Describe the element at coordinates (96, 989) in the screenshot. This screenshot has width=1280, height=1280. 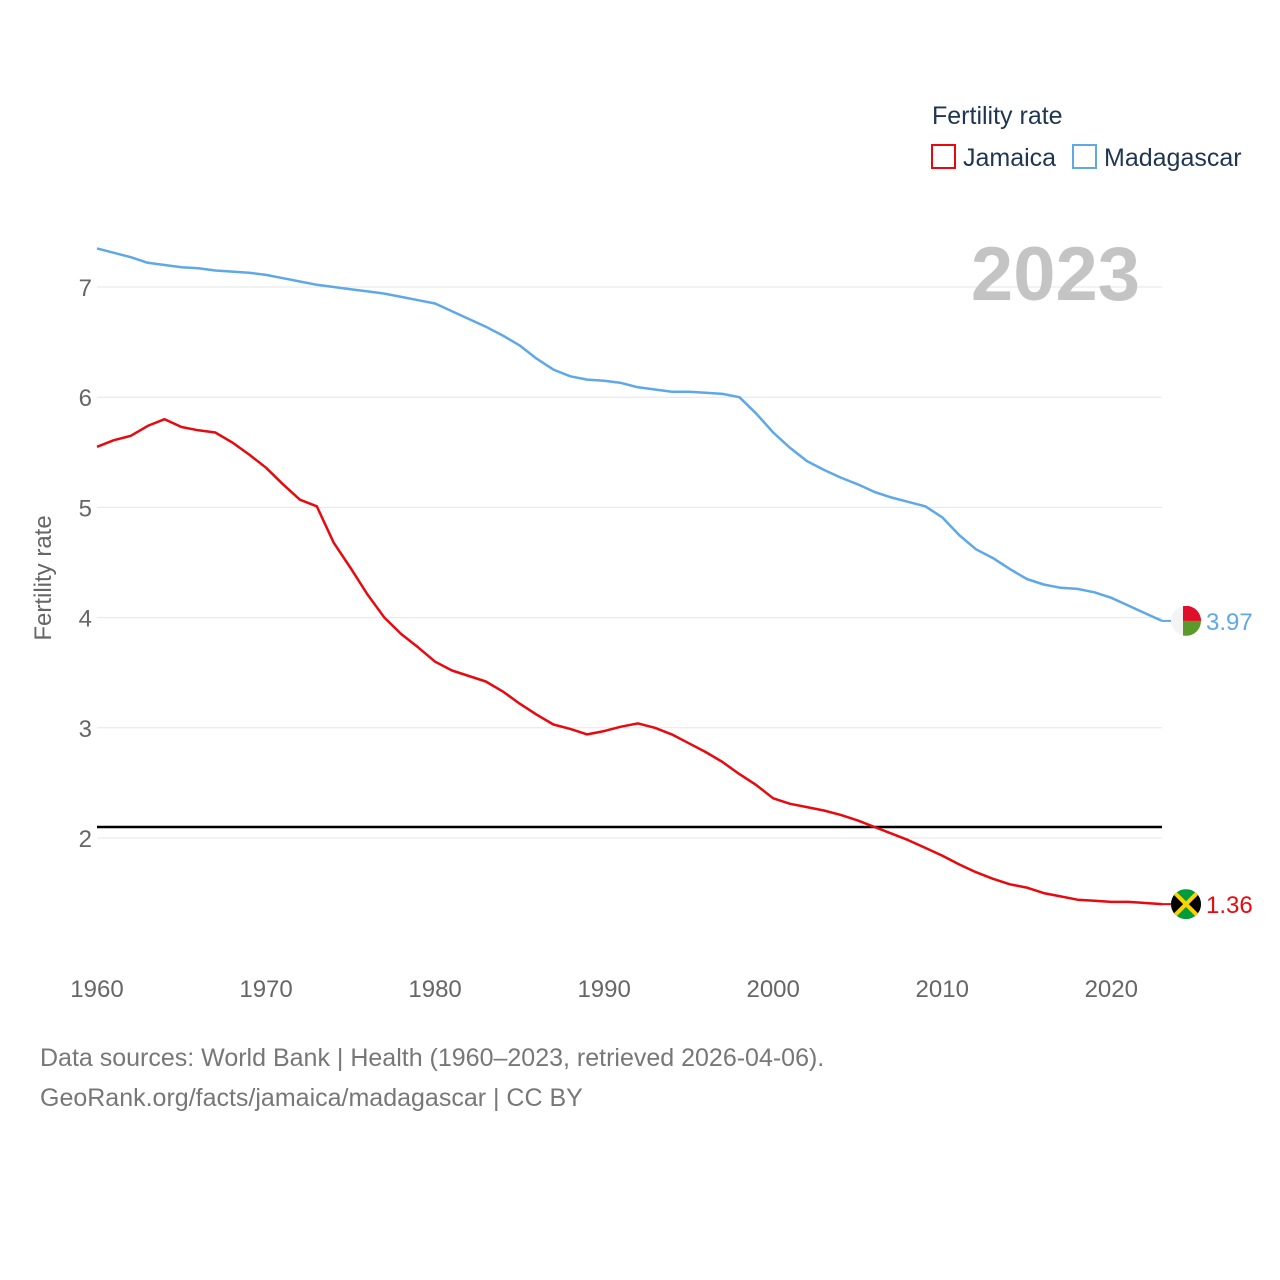
I see `x-tick-label: 1960` at that location.